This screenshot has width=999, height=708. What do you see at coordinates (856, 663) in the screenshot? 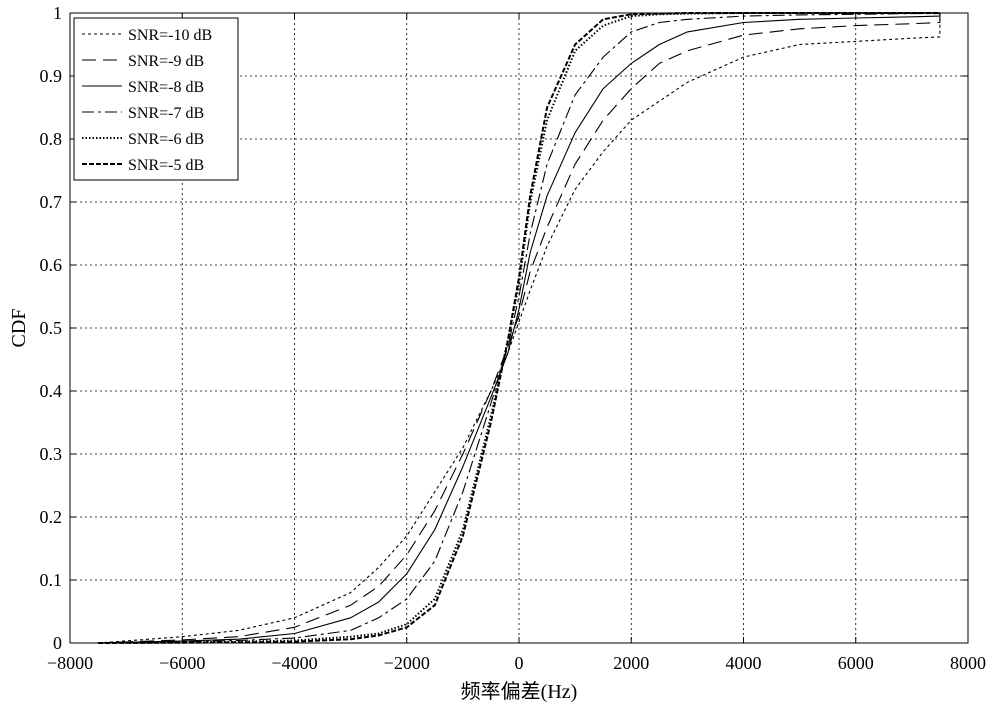
I see `x-tick-label: 6000` at bounding box center [856, 663].